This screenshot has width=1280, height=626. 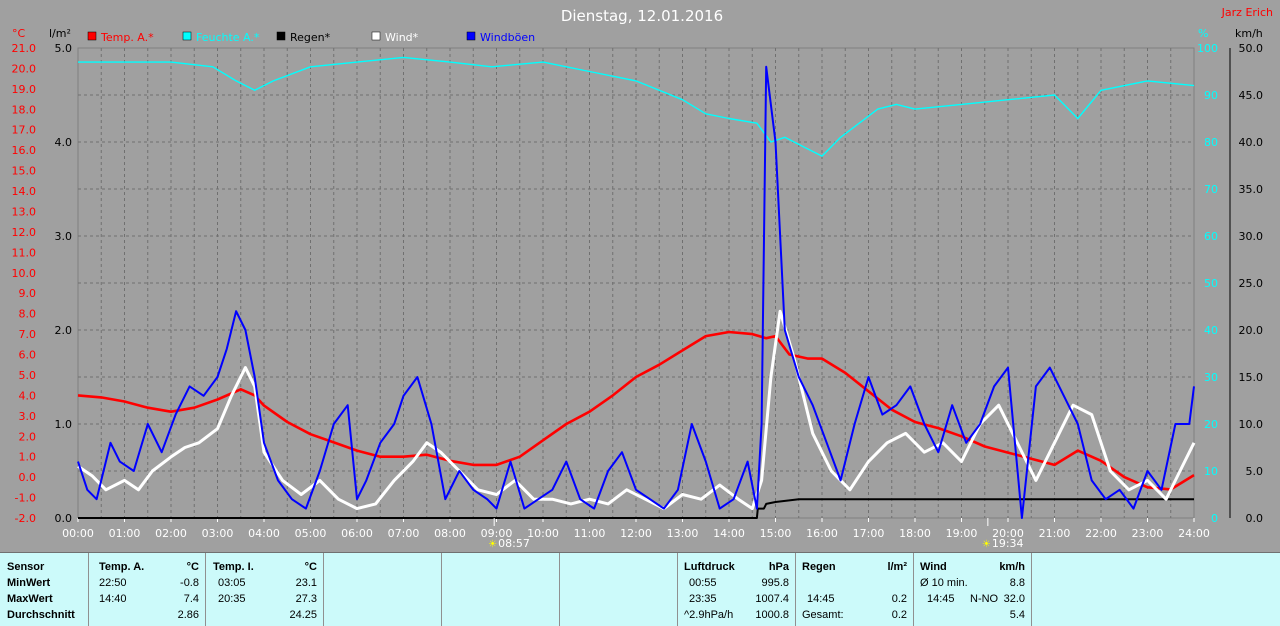 What do you see at coordinates (1255, 471) in the screenshot?
I see `wind-tick-label: 5.0` at bounding box center [1255, 471].